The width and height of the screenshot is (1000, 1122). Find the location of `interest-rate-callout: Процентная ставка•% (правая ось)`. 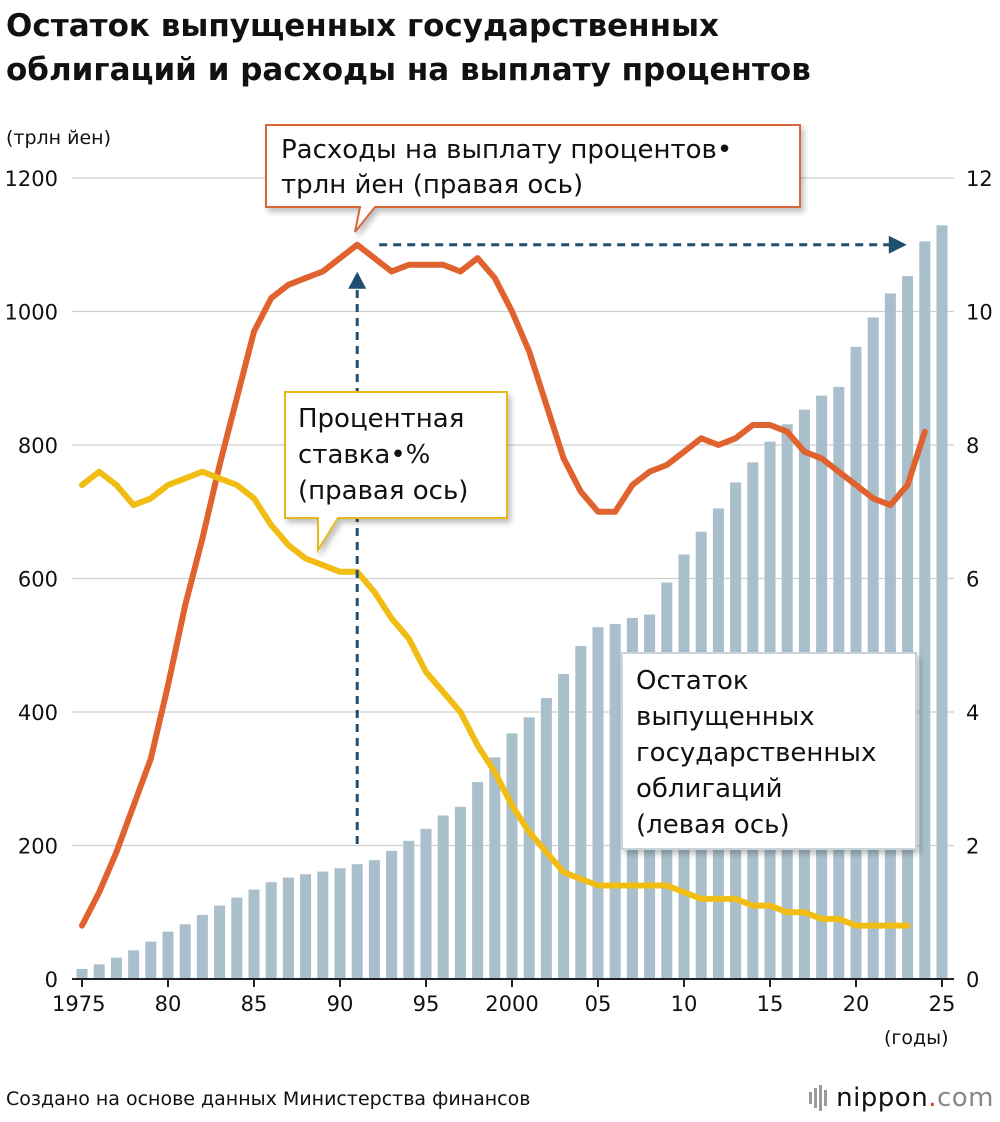

interest-rate-callout: Процентная ставка•% (правая ось) is located at coordinates (396, 472).